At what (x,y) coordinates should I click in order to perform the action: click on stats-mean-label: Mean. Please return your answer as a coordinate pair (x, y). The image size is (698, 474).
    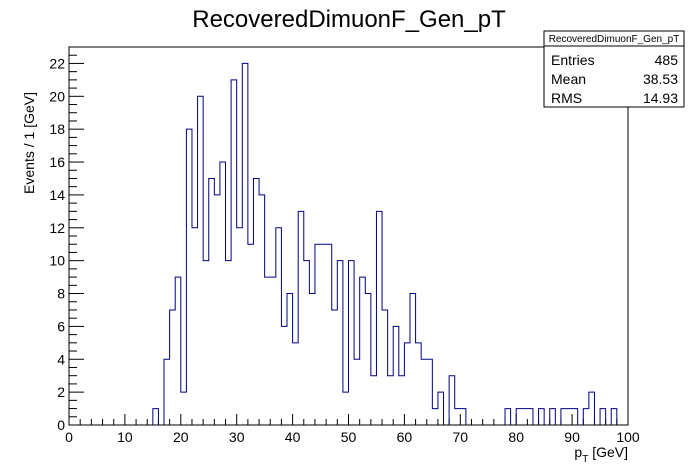
    Looking at the image, I should click on (568, 79).